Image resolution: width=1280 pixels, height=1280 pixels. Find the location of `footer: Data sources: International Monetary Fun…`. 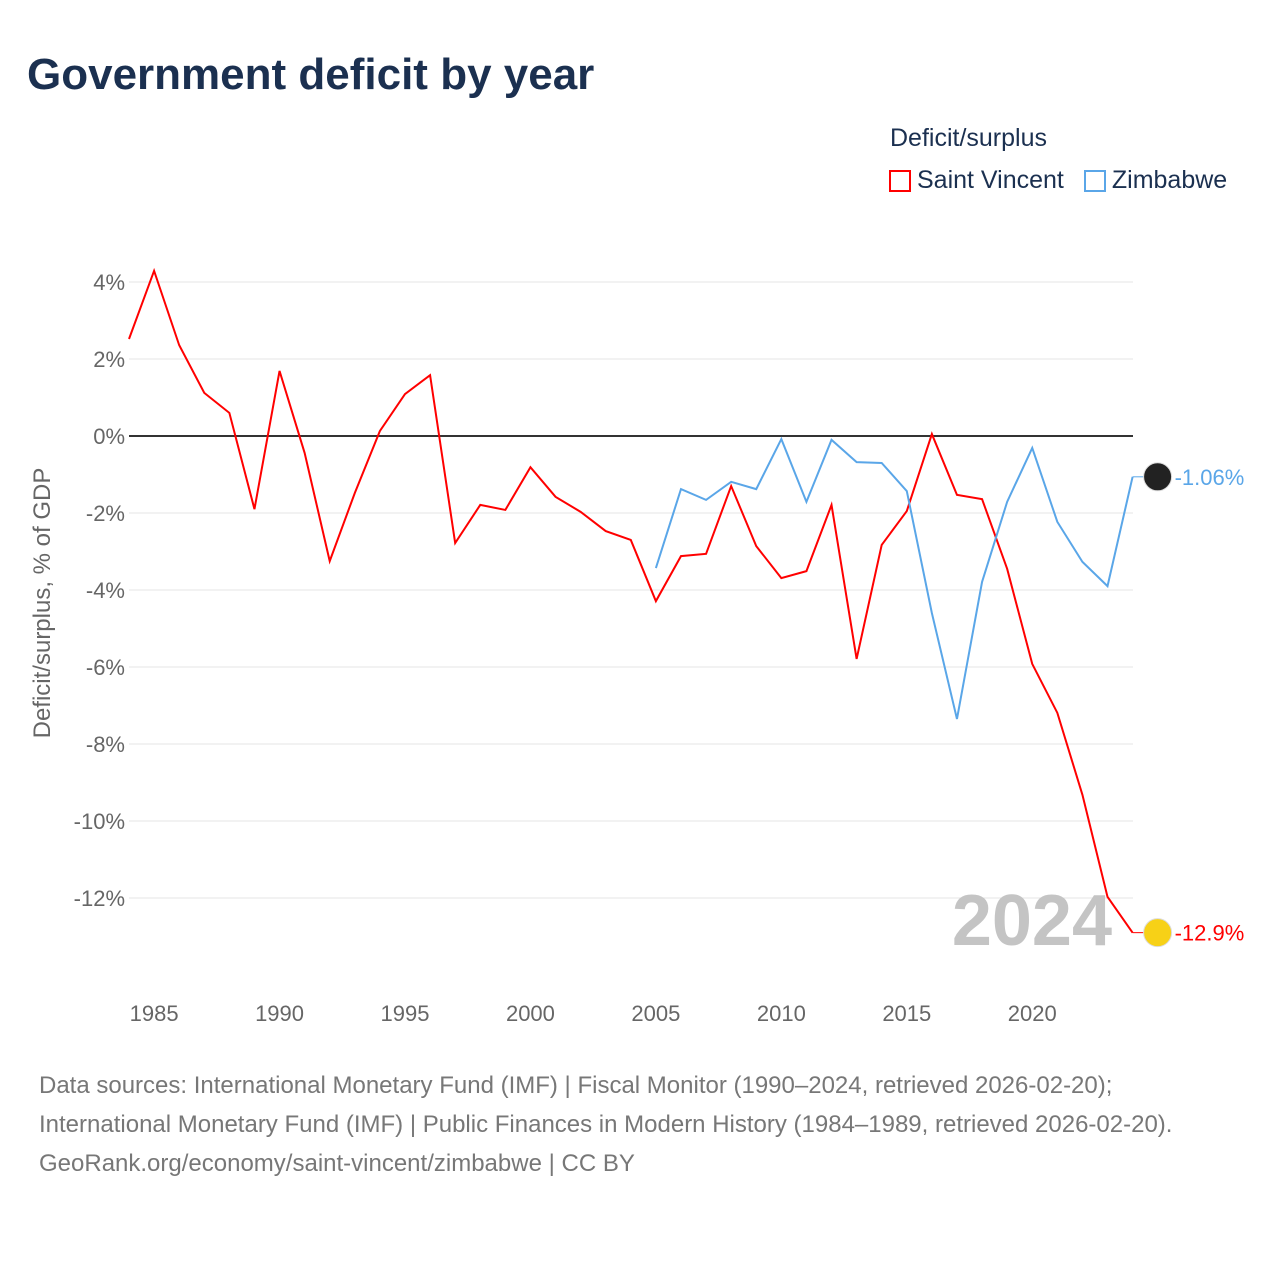

footer: Data sources: International Monetary Fun… is located at coordinates (639, 1124).